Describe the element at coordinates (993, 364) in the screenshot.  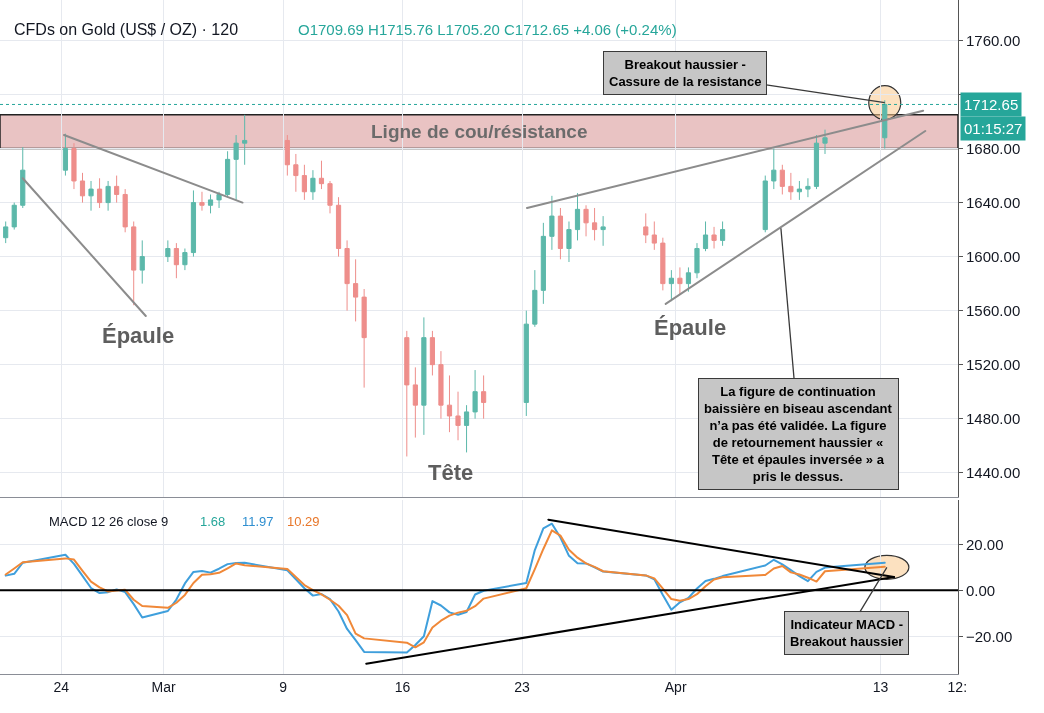
I see `y-tick-label: 1520.00` at that location.